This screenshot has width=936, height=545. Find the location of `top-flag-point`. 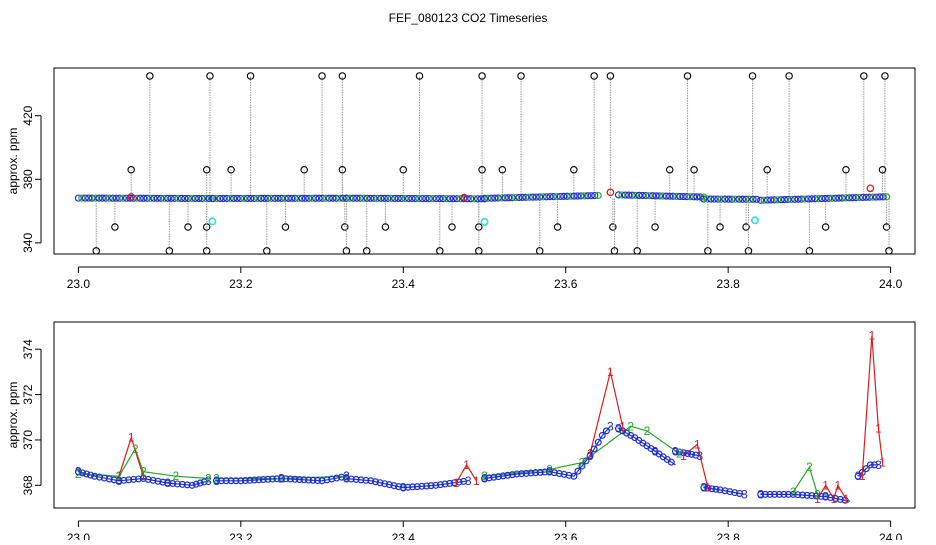

top-flag-point is located at coordinates (754, 220).